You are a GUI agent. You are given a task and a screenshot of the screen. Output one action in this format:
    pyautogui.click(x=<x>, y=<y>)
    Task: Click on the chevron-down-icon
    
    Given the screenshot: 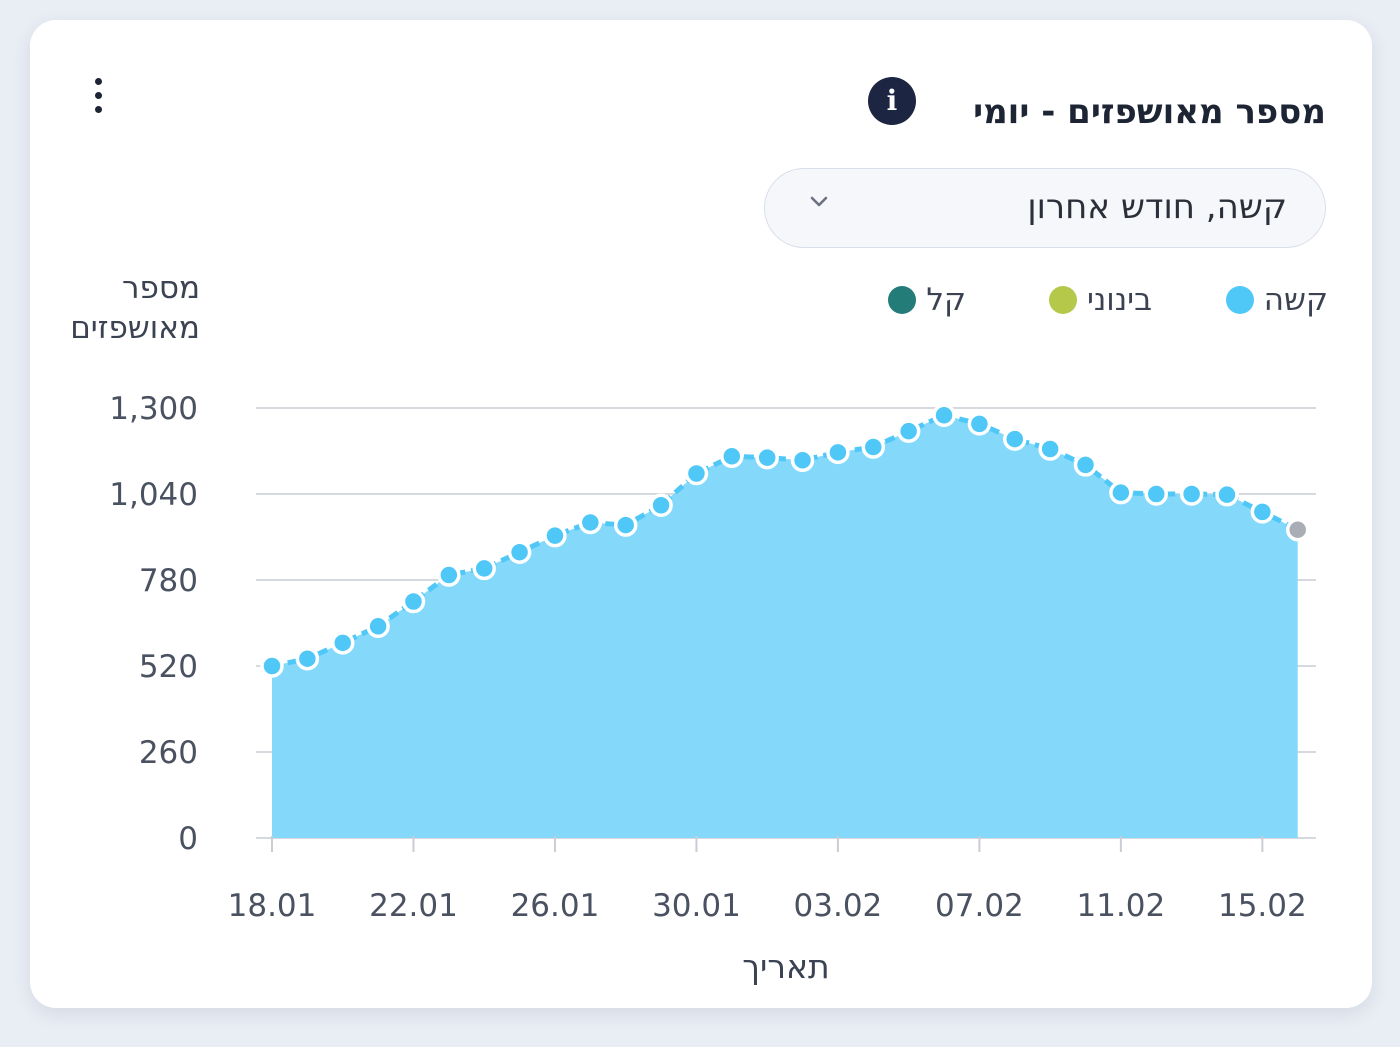 What is the action you would take?
    pyautogui.click(x=819, y=201)
    